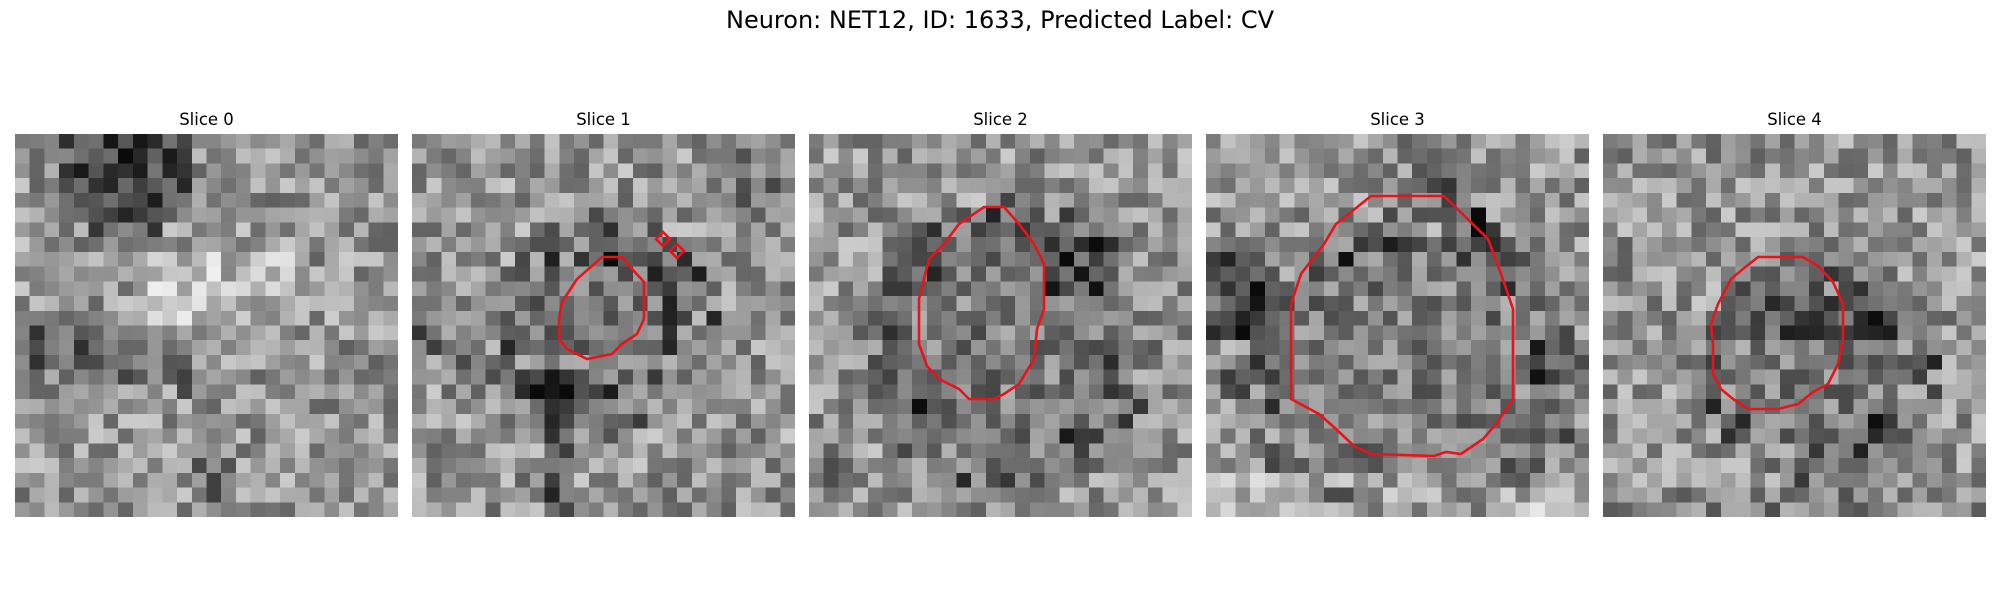 Image resolution: width=2000 pixels, height=600 pixels. What do you see at coordinates (1397, 119) in the screenshot?
I see `slice-title: Slice 3` at bounding box center [1397, 119].